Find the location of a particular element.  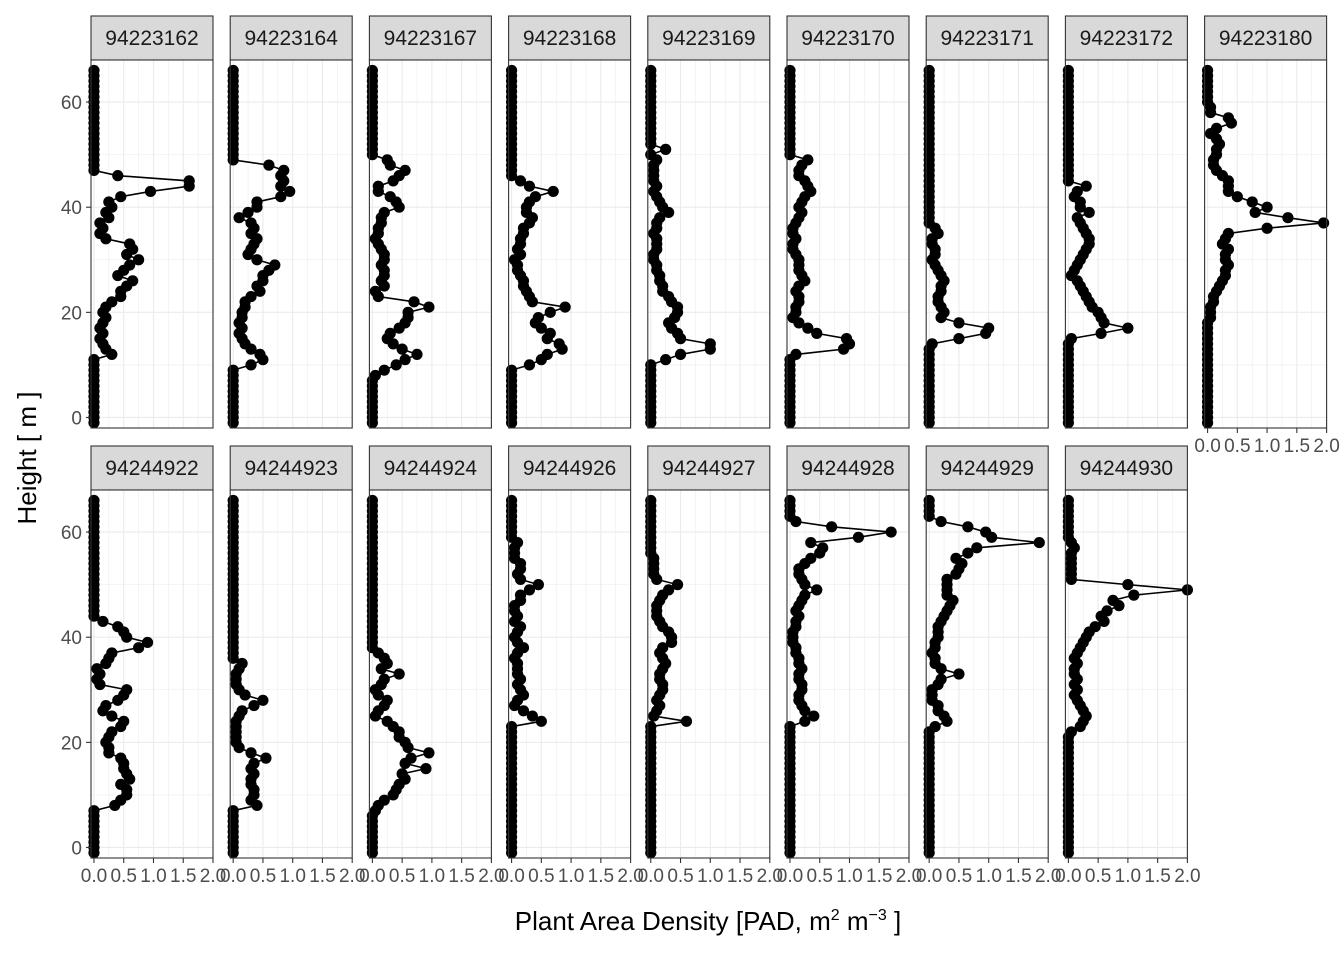

x-axis-title-main: Plant Area Density [PAD, m is located at coordinates (673, 921).